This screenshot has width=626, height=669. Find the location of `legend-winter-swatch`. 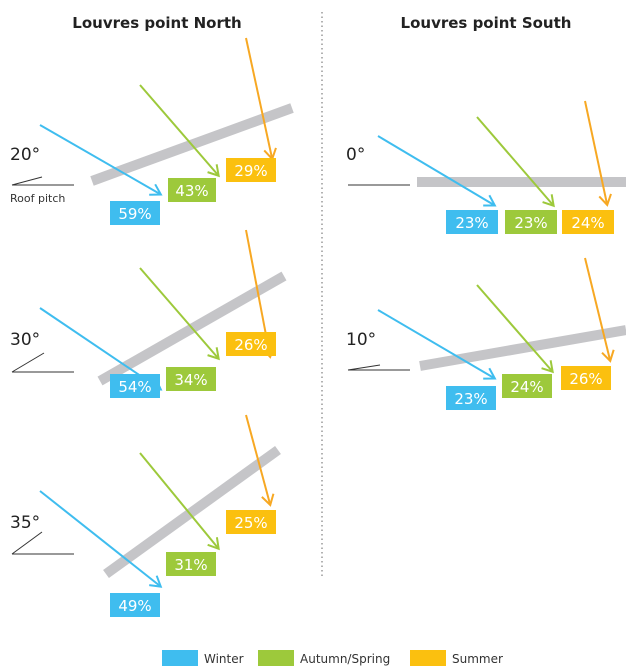

legend-winter-swatch is located at coordinates (180, 658).